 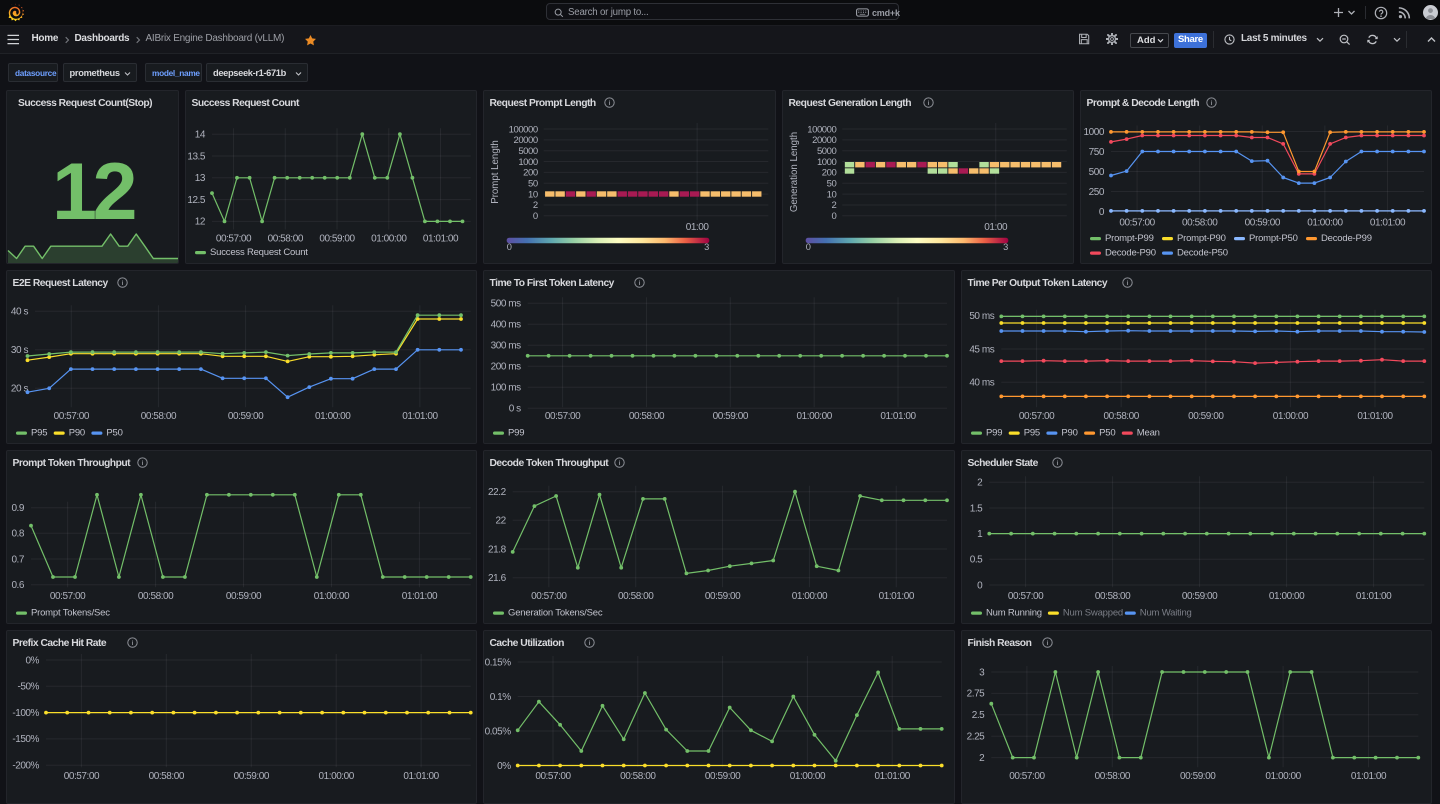 I want to click on svg-text: 0.7, so click(x=17, y=559).